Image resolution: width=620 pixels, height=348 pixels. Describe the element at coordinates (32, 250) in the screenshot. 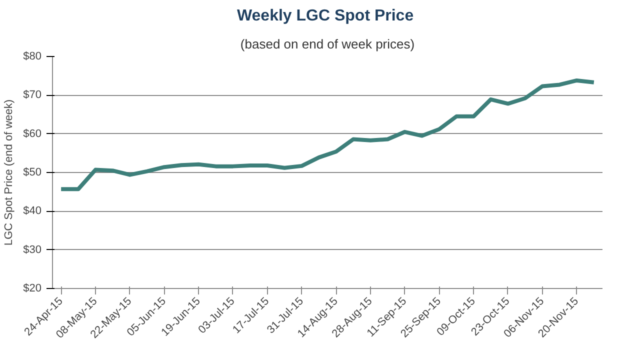

I see `y-tick-label: $30` at that location.